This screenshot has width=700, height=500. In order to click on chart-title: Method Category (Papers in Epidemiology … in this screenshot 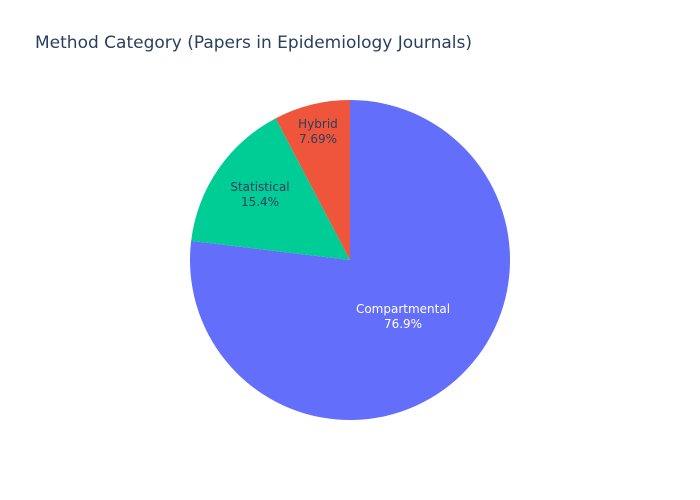, I will do `click(254, 43)`.